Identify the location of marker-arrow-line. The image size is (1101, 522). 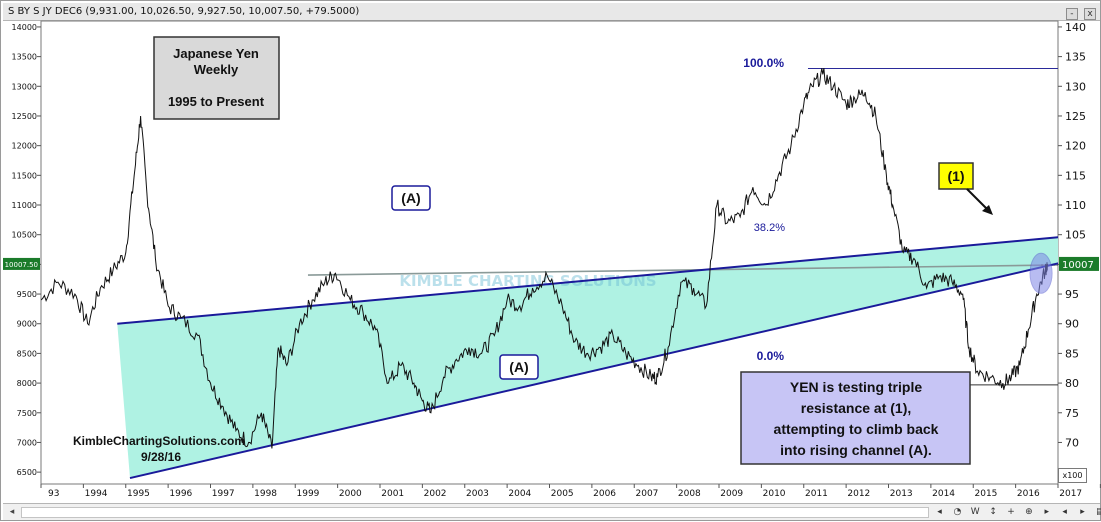
(977, 199).